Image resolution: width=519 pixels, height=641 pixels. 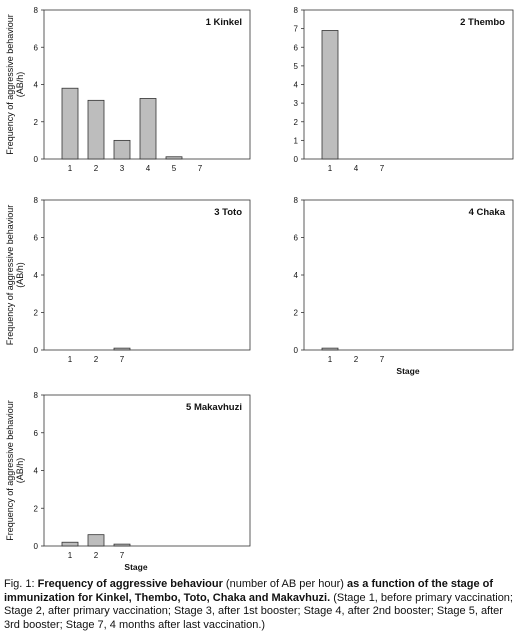 What do you see at coordinates (296, 103) in the screenshot?
I see `y-tick-label: 3` at bounding box center [296, 103].